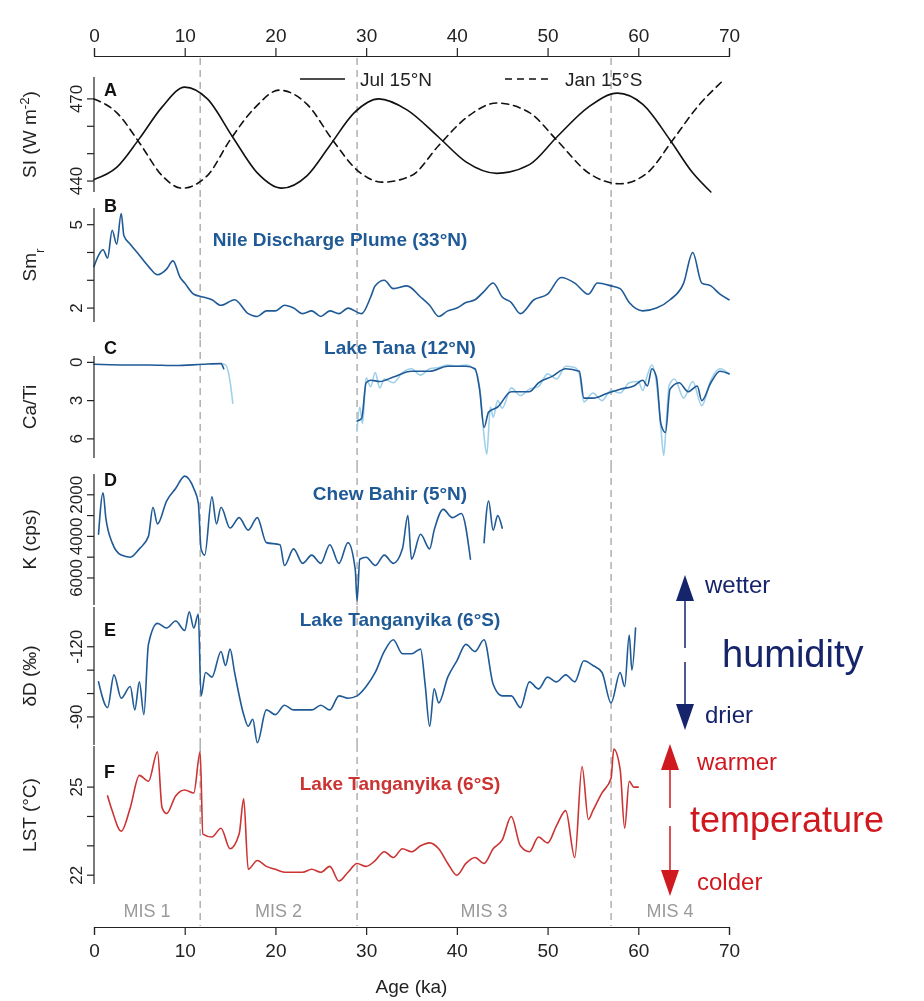 The image size is (924, 1001). Describe the element at coordinates (396, 79) in the screenshot. I see `legend-label: Jul 15°N` at that location.